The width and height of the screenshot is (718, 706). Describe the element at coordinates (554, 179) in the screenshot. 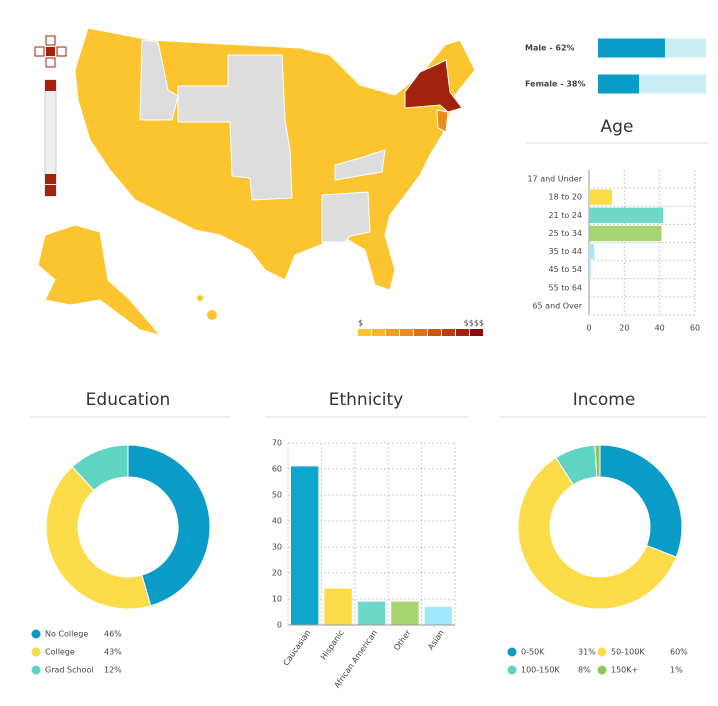

I see `category-label: 17 and Under` at that location.